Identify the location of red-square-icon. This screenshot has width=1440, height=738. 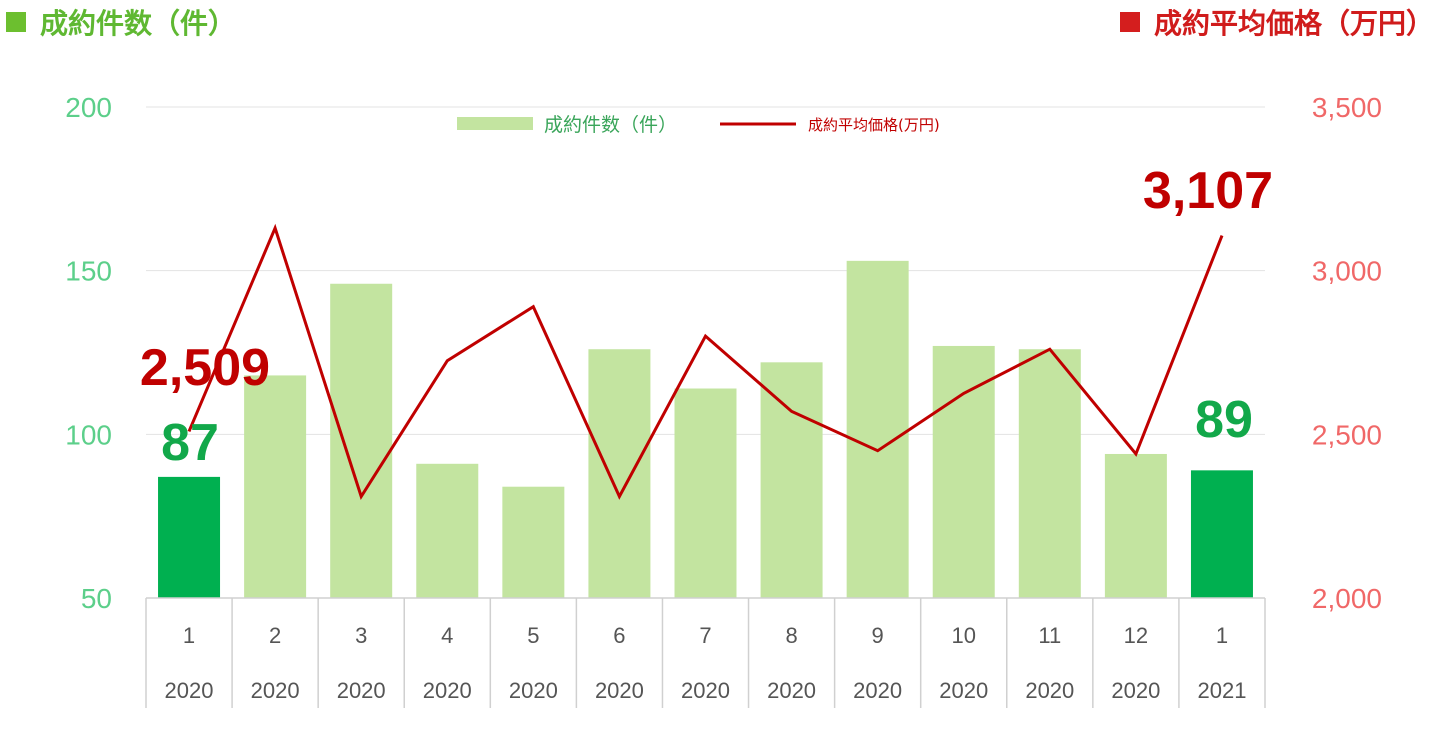
(1129, 22).